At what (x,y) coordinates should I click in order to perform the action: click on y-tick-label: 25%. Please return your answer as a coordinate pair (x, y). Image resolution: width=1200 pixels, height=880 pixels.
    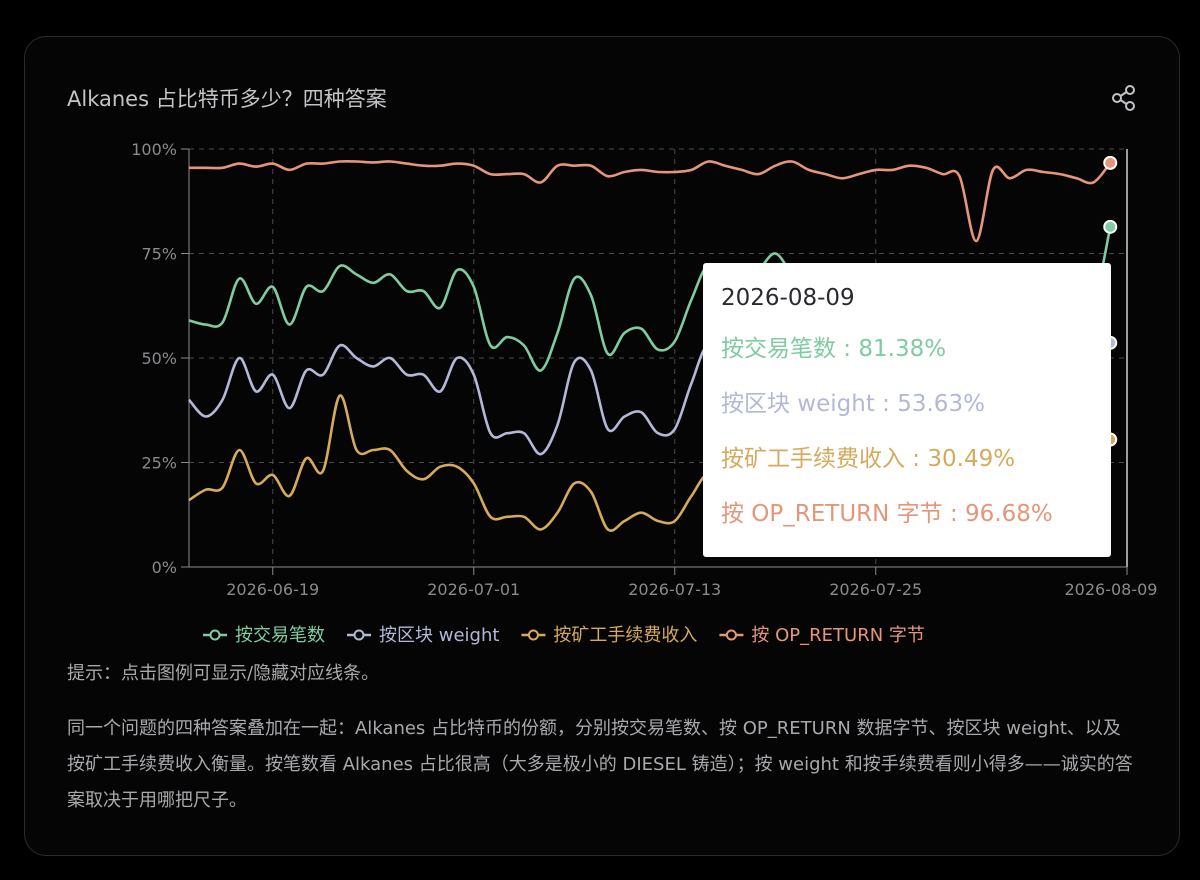
    Looking at the image, I should click on (159, 463).